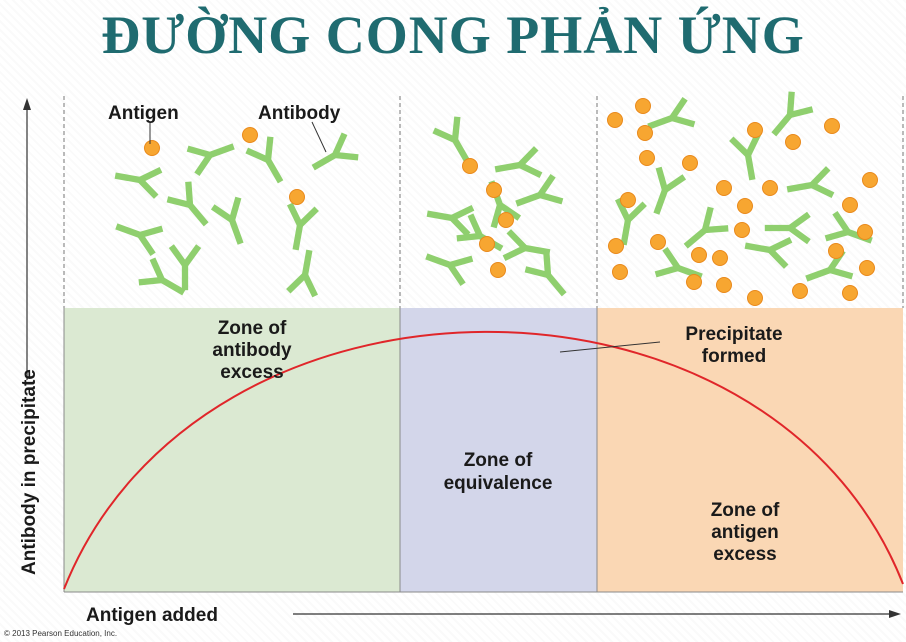 The image size is (906, 642). What do you see at coordinates (733, 334) in the screenshot?
I see `precipitate-label-line-1: Precipitate` at bounding box center [733, 334].